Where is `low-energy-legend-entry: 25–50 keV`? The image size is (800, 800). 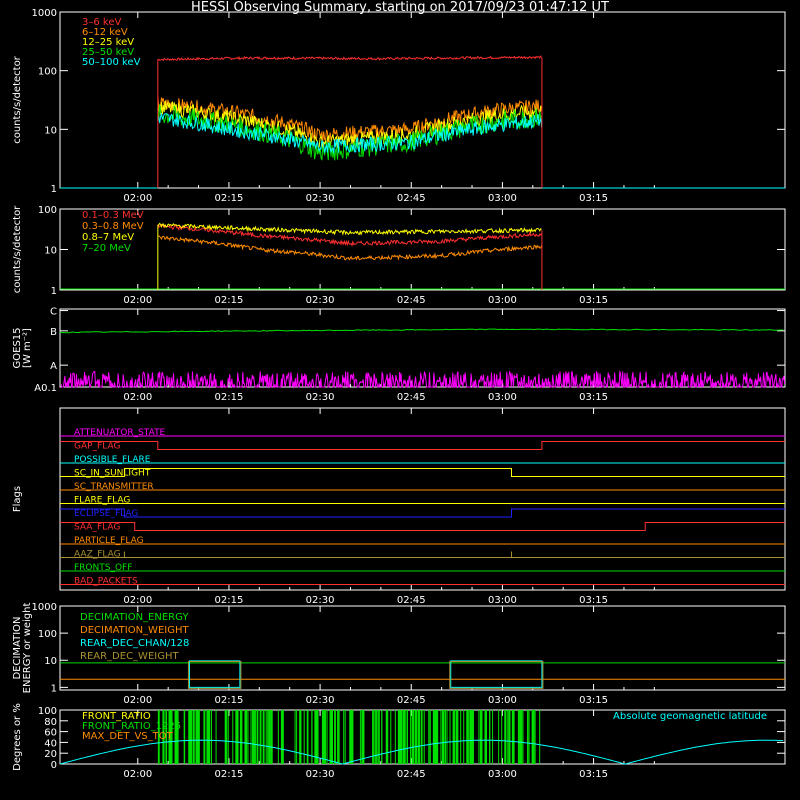
low-energy-legend-entry: 25–50 keV is located at coordinates (108, 52).